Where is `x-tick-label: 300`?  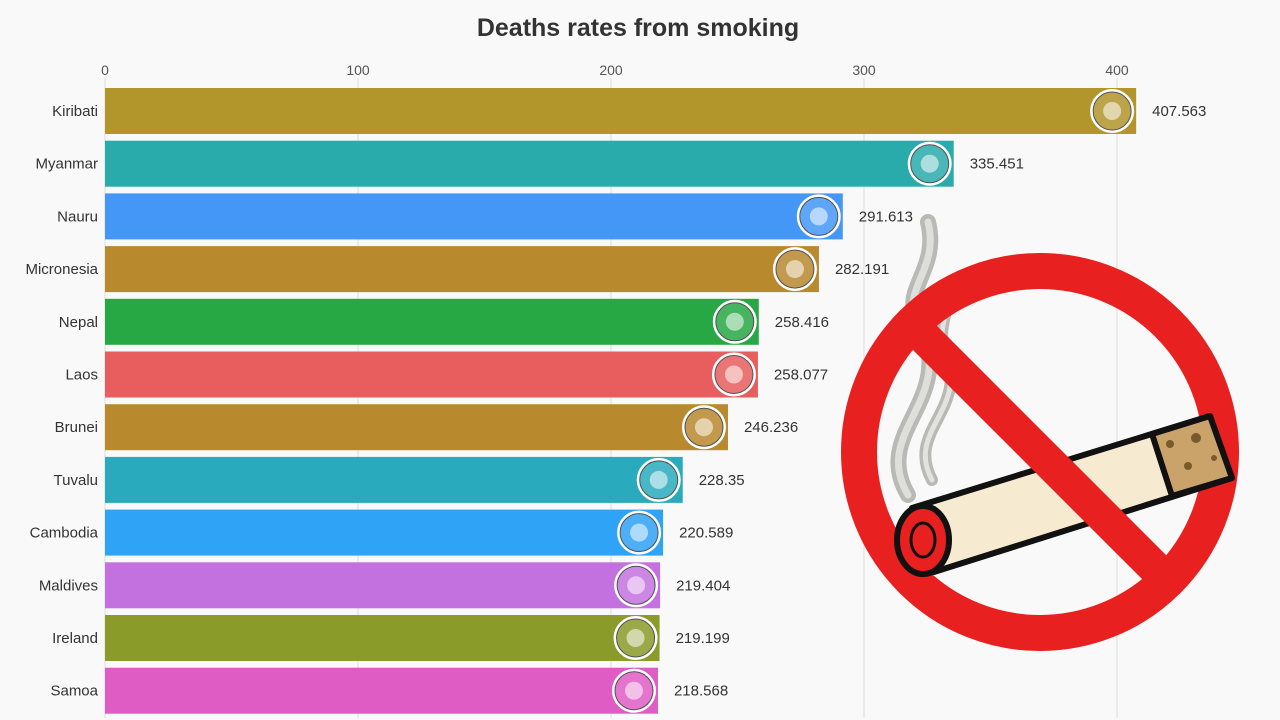
x-tick-label: 300 is located at coordinates (864, 70).